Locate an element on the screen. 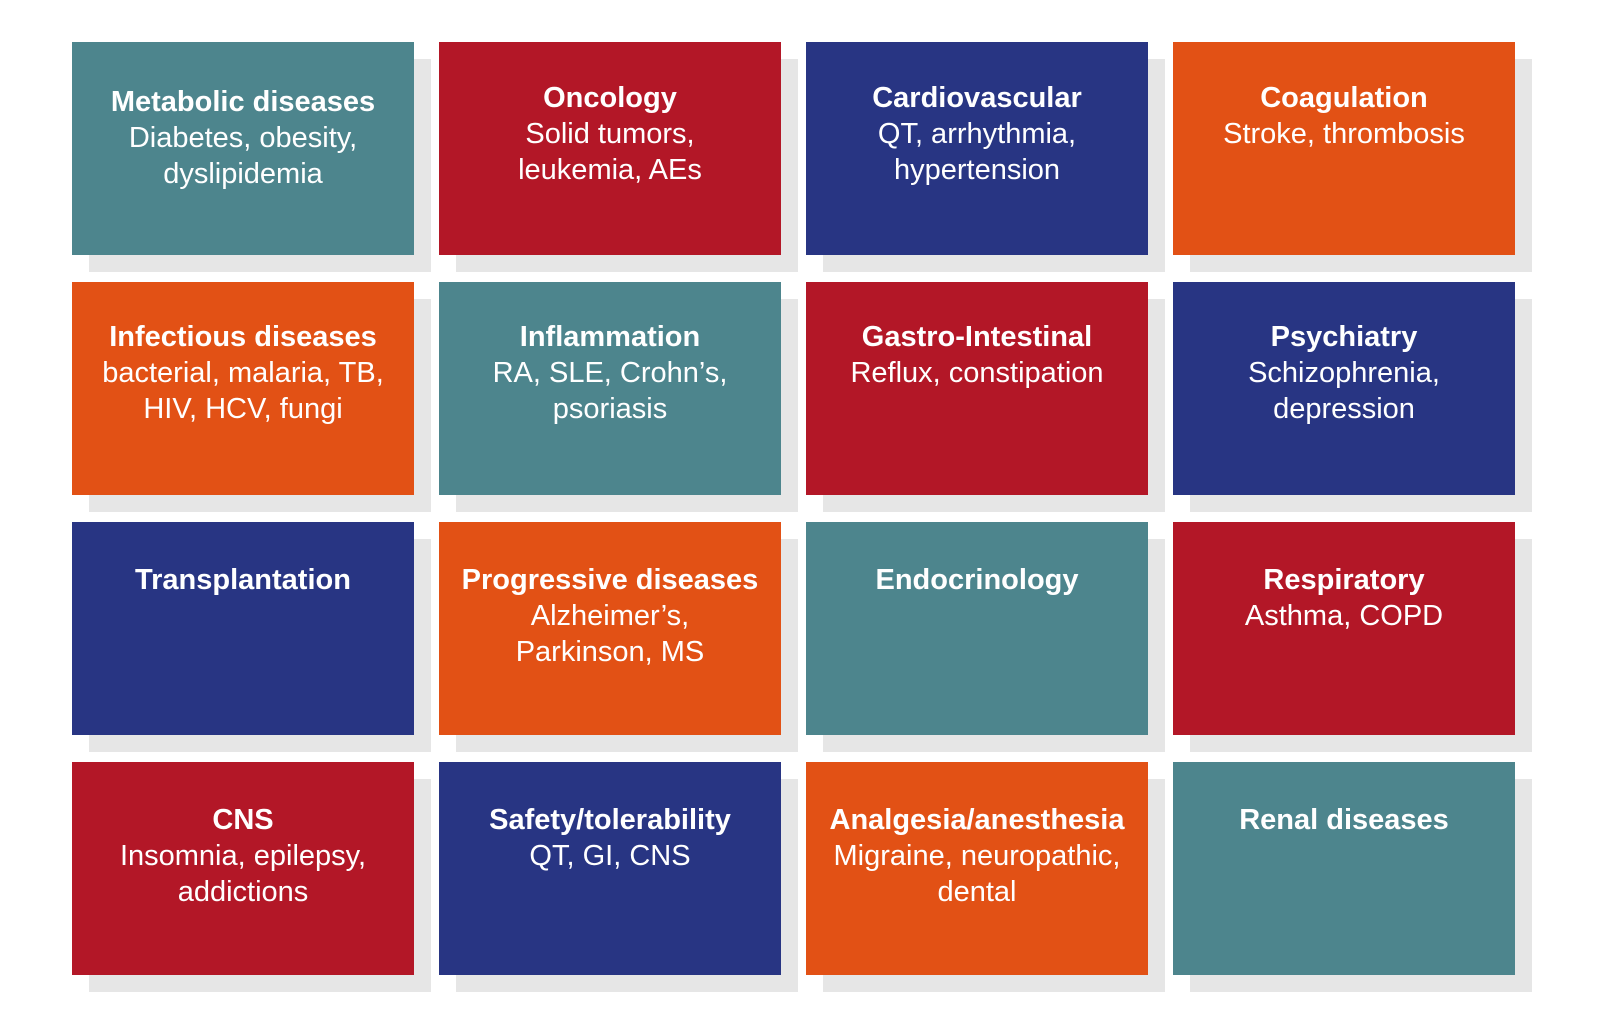  tile-subtitle: QT, GI, CNS is located at coordinates (610, 856).